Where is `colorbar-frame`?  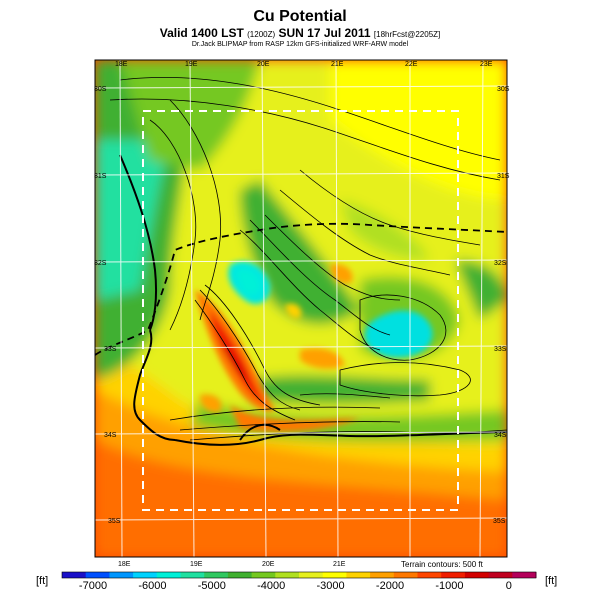
colorbar-frame is located at coordinates (299, 575).